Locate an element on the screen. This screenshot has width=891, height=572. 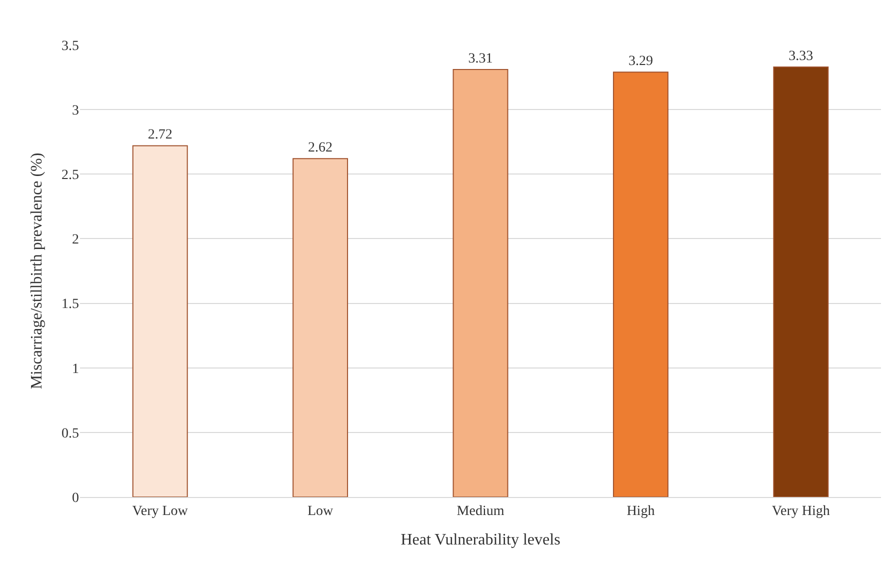
x-tick-label: Medium is located at coordinates (480, 511).